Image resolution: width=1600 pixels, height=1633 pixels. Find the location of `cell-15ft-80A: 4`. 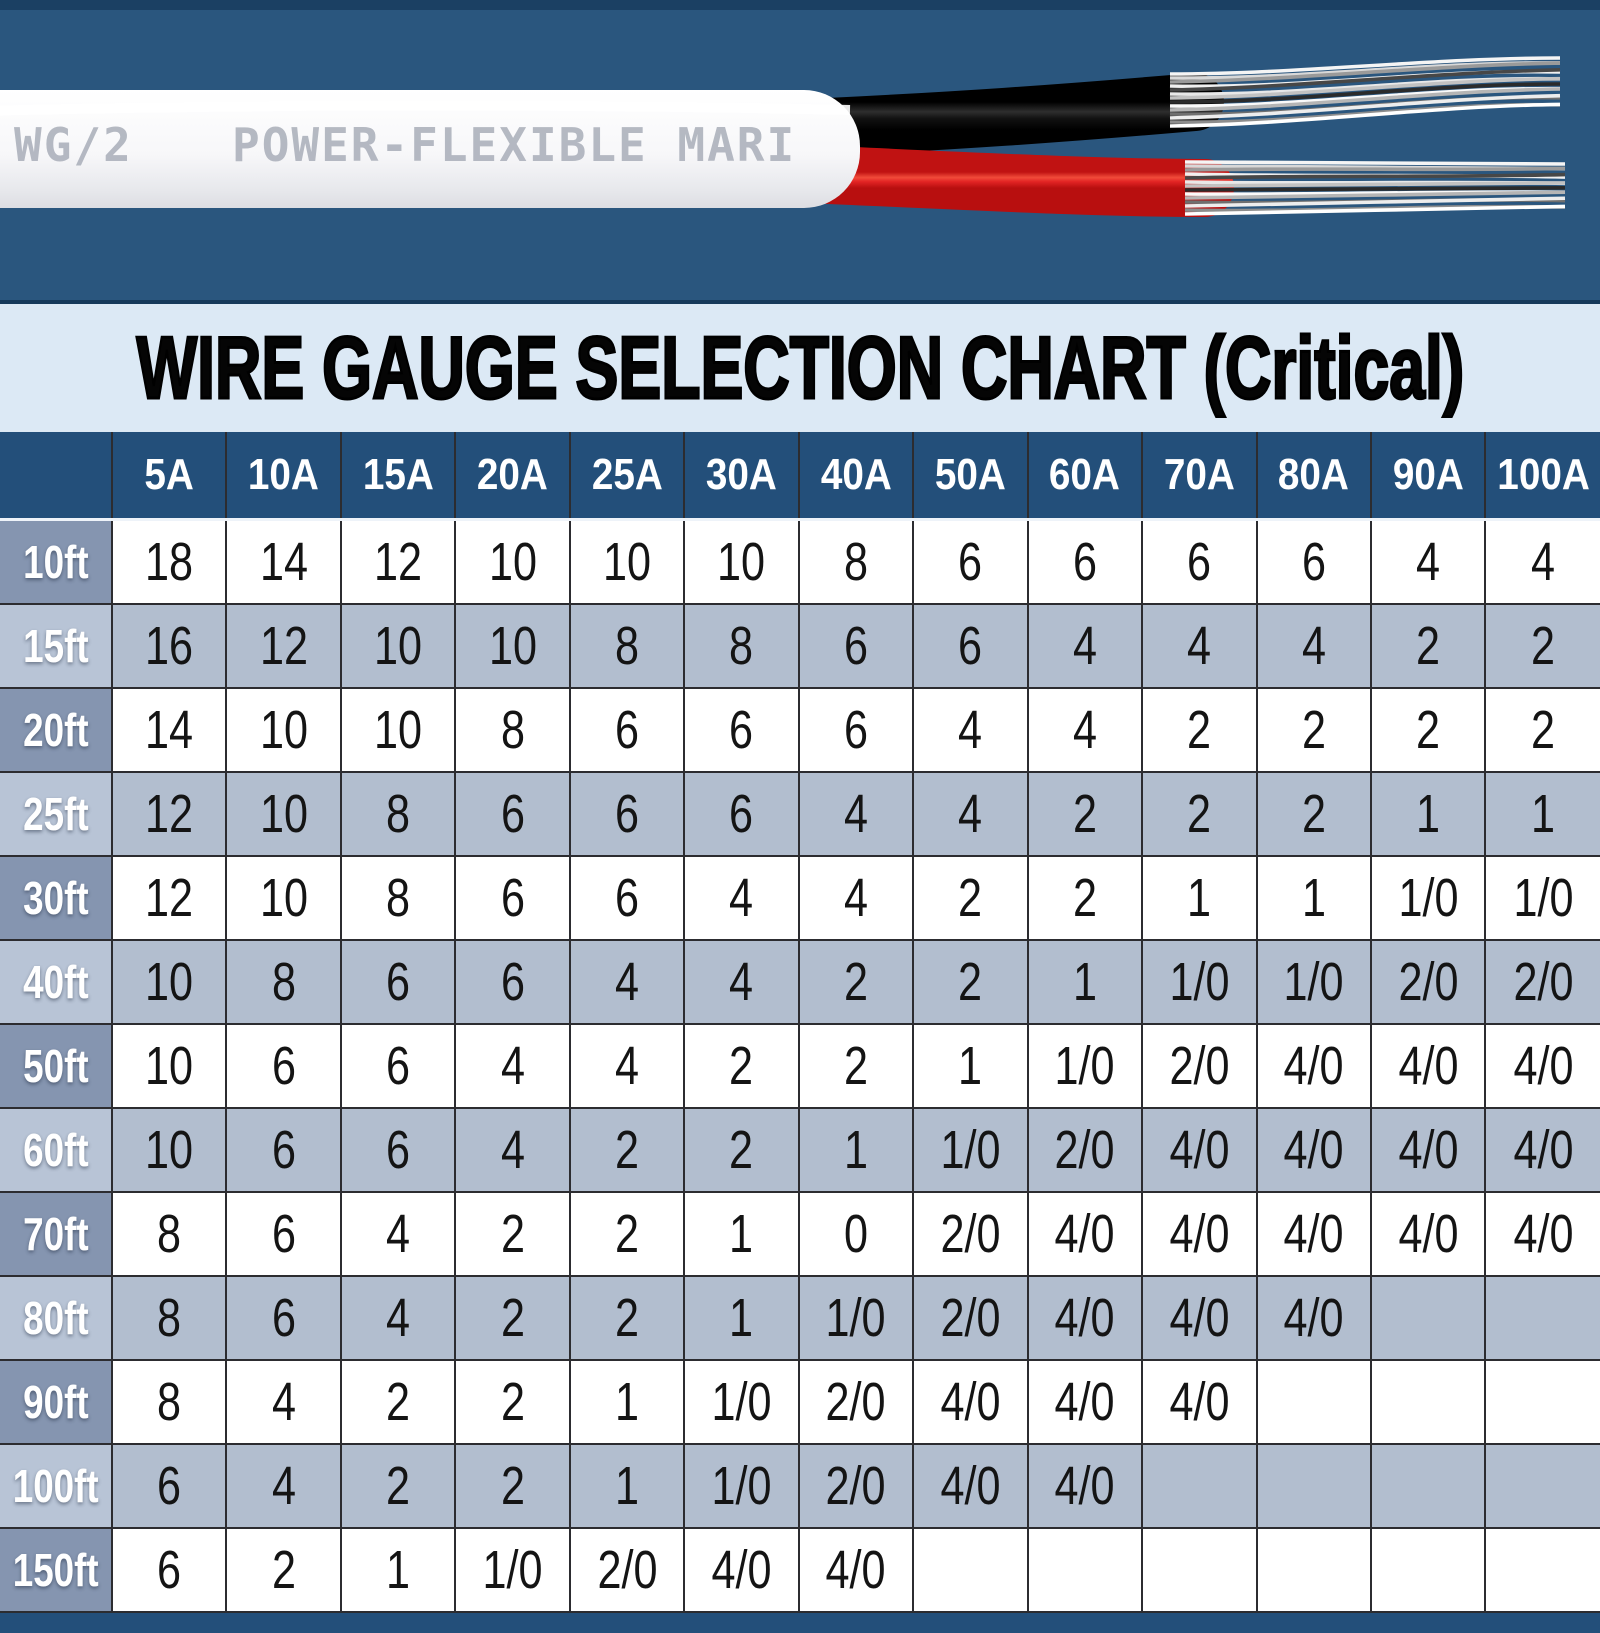

cell-15ft-80A: 4 is located at coordinates (1313, 646).